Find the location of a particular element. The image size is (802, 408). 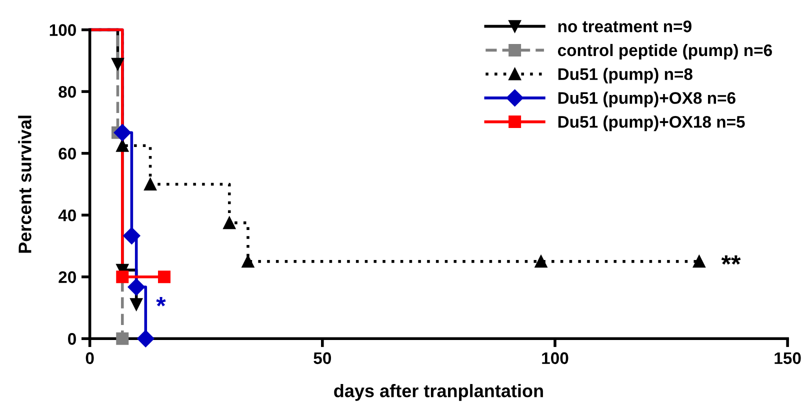

y-tick-label: 100 is located at coordinates (63, 30).